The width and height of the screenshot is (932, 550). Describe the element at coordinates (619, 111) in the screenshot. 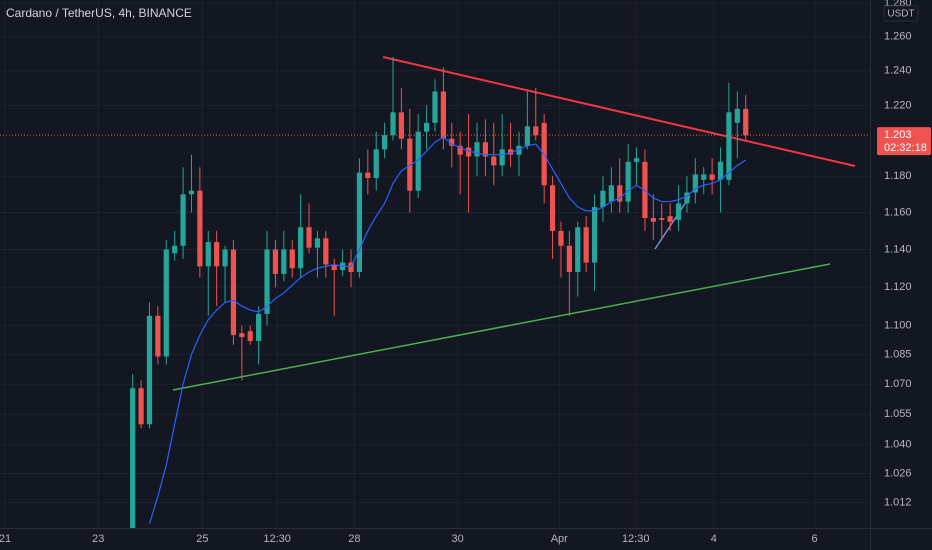

I see `trend-line-resistance` at that location.